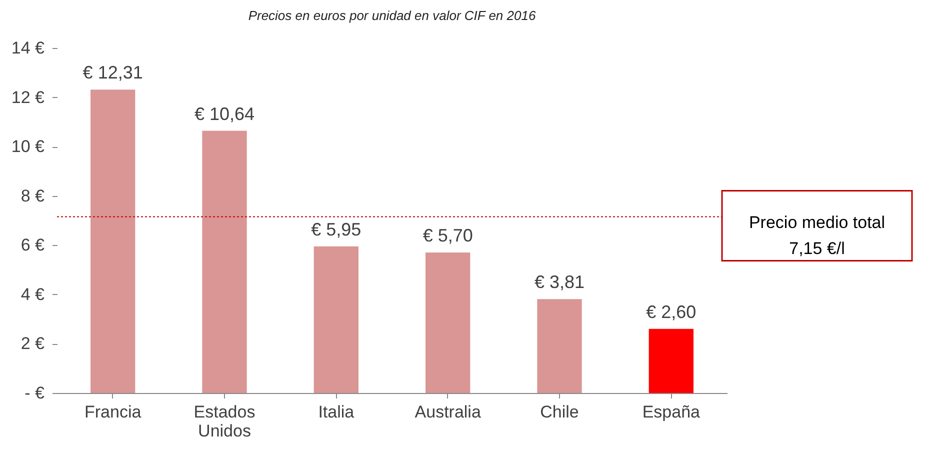 The width and height of the screenshot is (933, 459). I want to click on y-tick-label: 8 €, so click(33, 196).